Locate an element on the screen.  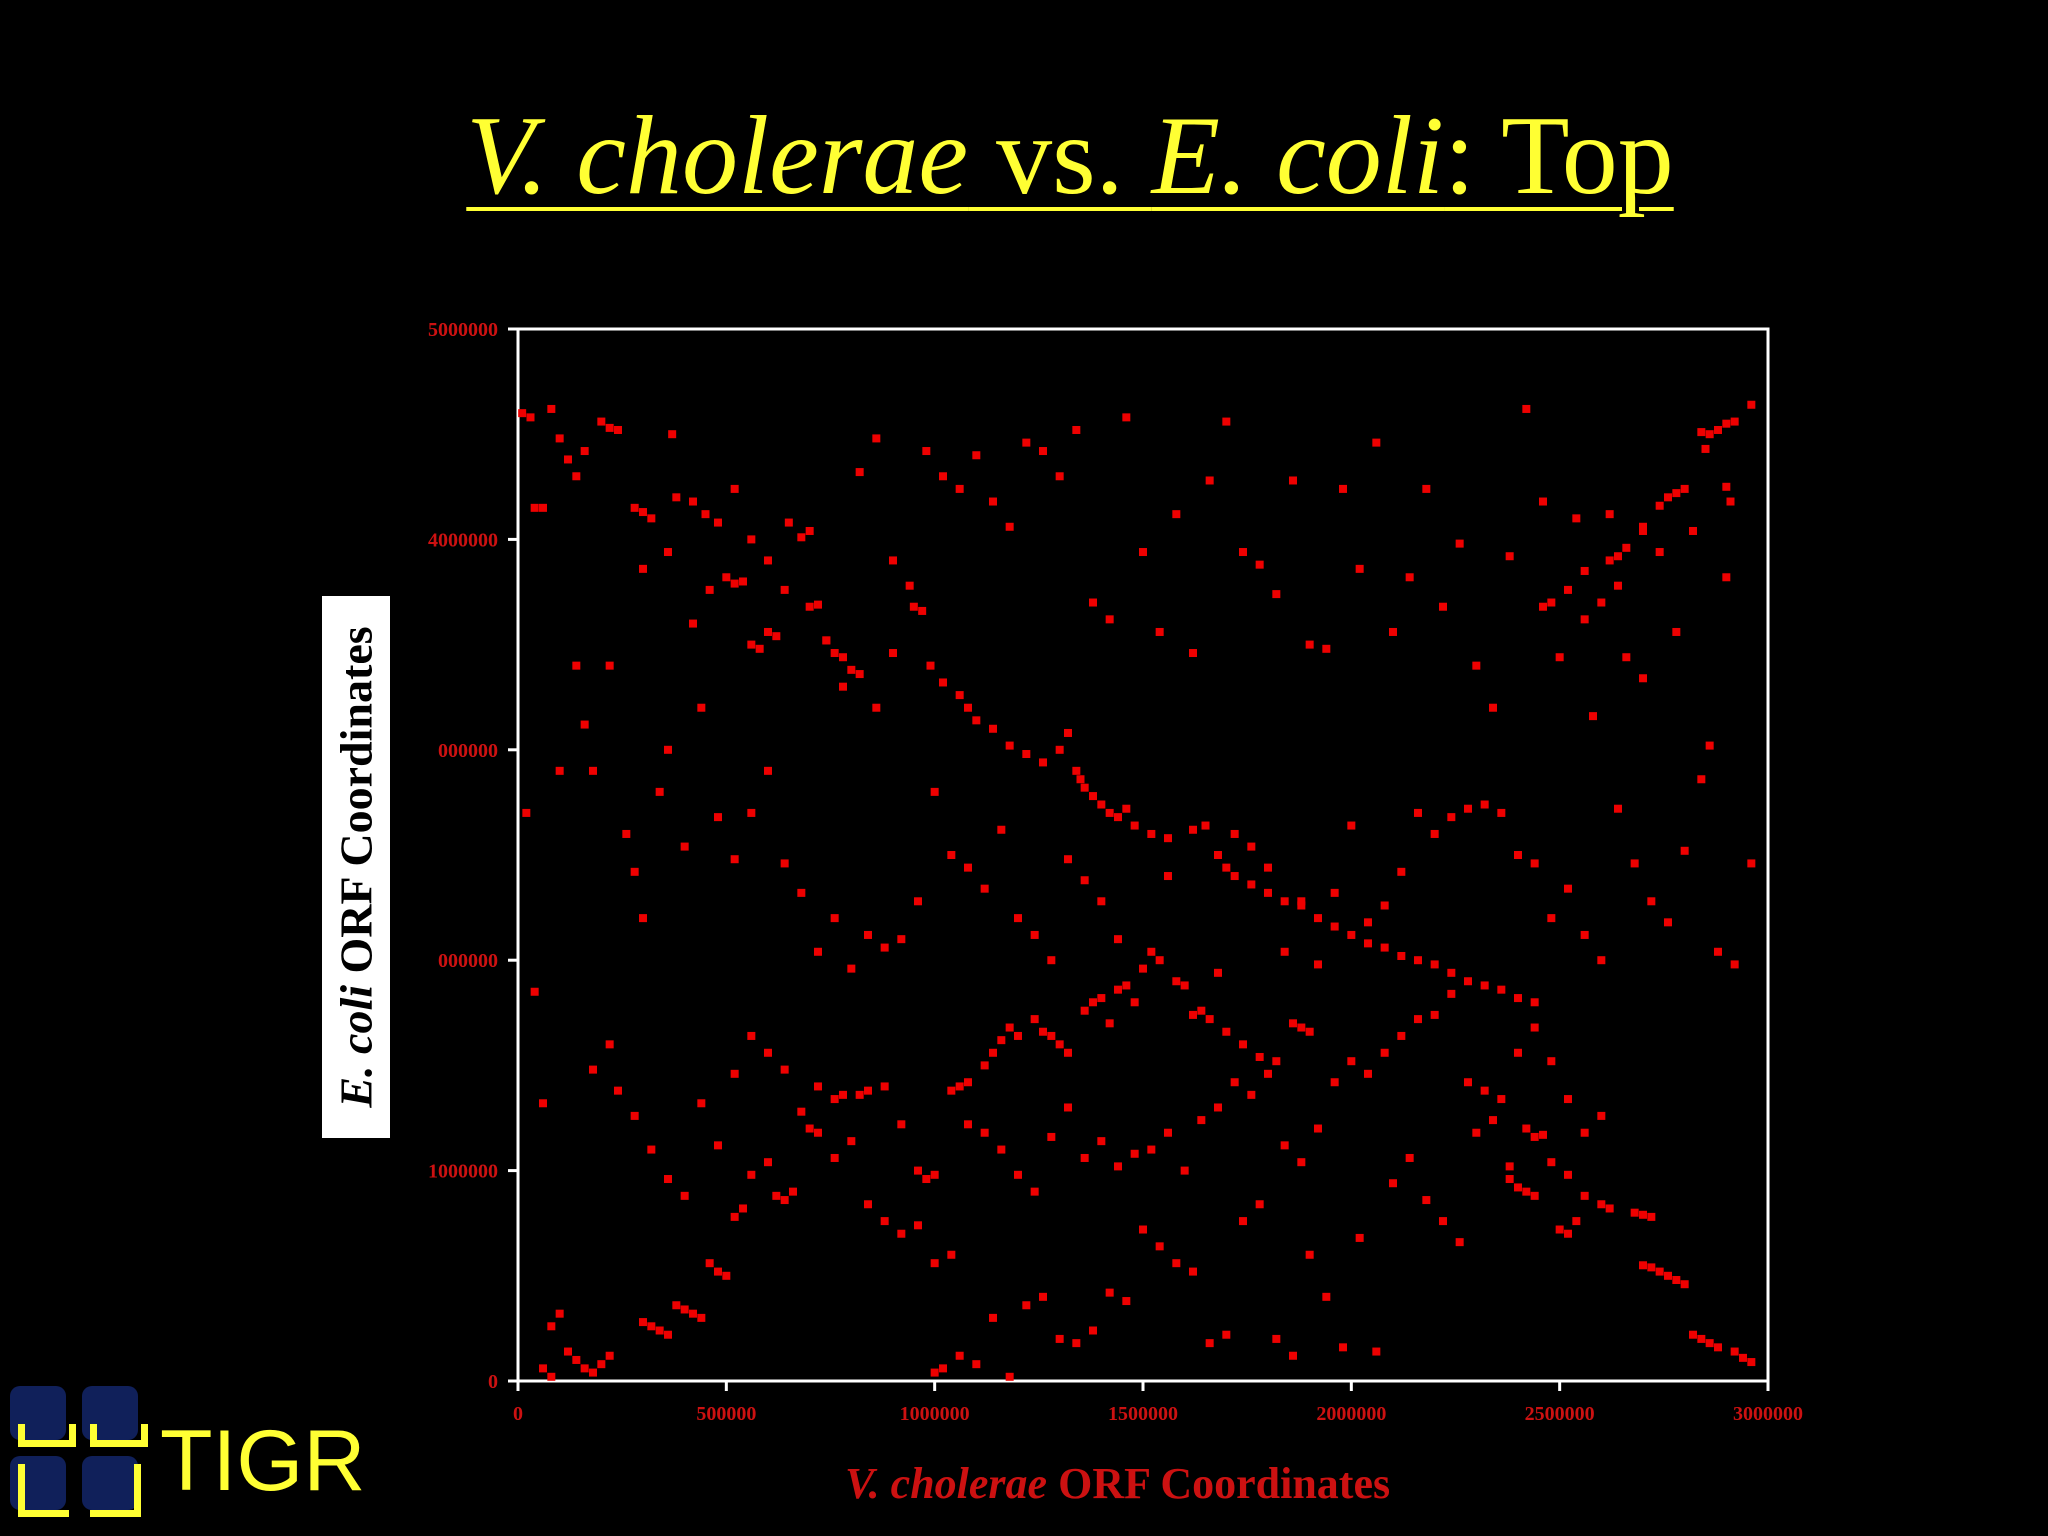
y-axis-label-box is located at coordinates (356, 867).